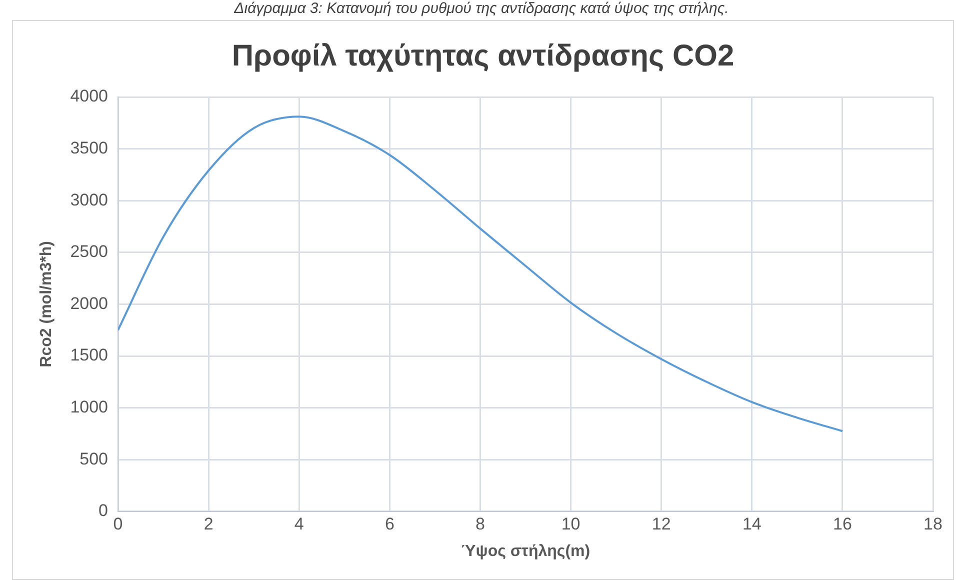 The width and height of the screenshot is (963, 582). Describe the element at coordinates (842, 524) in the screenshot. I see `x-tick-label: 16` at that location.